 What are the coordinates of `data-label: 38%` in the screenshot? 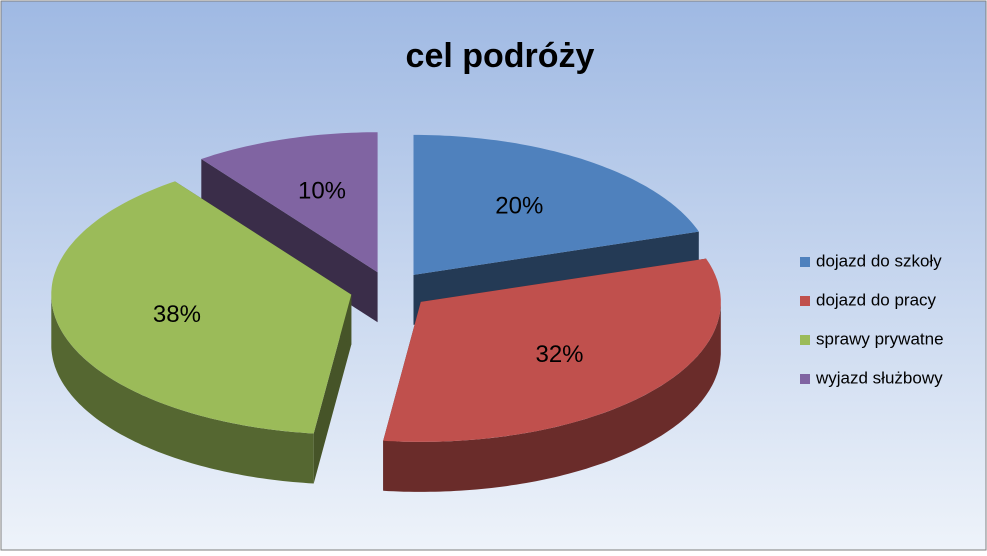 It's located at (177, 314).